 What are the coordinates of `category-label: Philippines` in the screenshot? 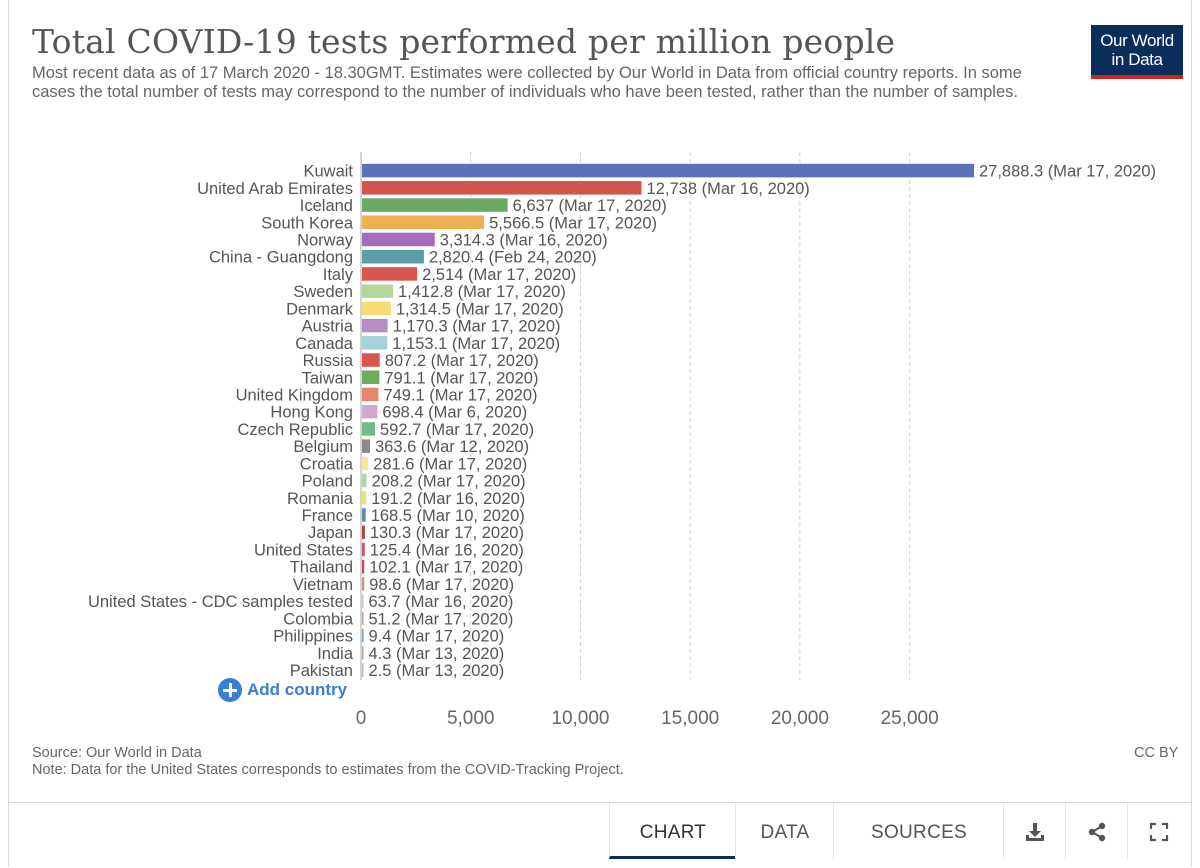 It's located at (313, 637).